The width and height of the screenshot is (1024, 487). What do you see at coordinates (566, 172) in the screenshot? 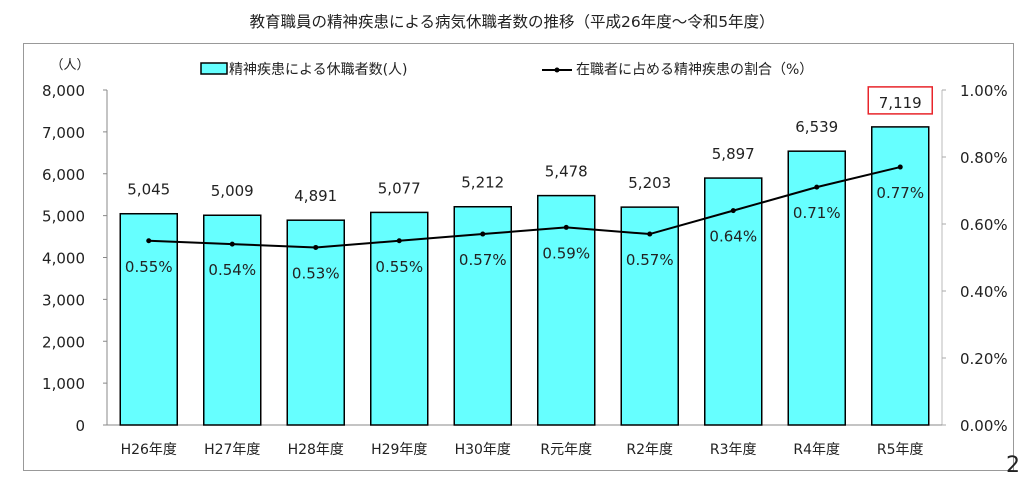
I see `bar-value-label: 5,478` at bounding box center [566, 172].